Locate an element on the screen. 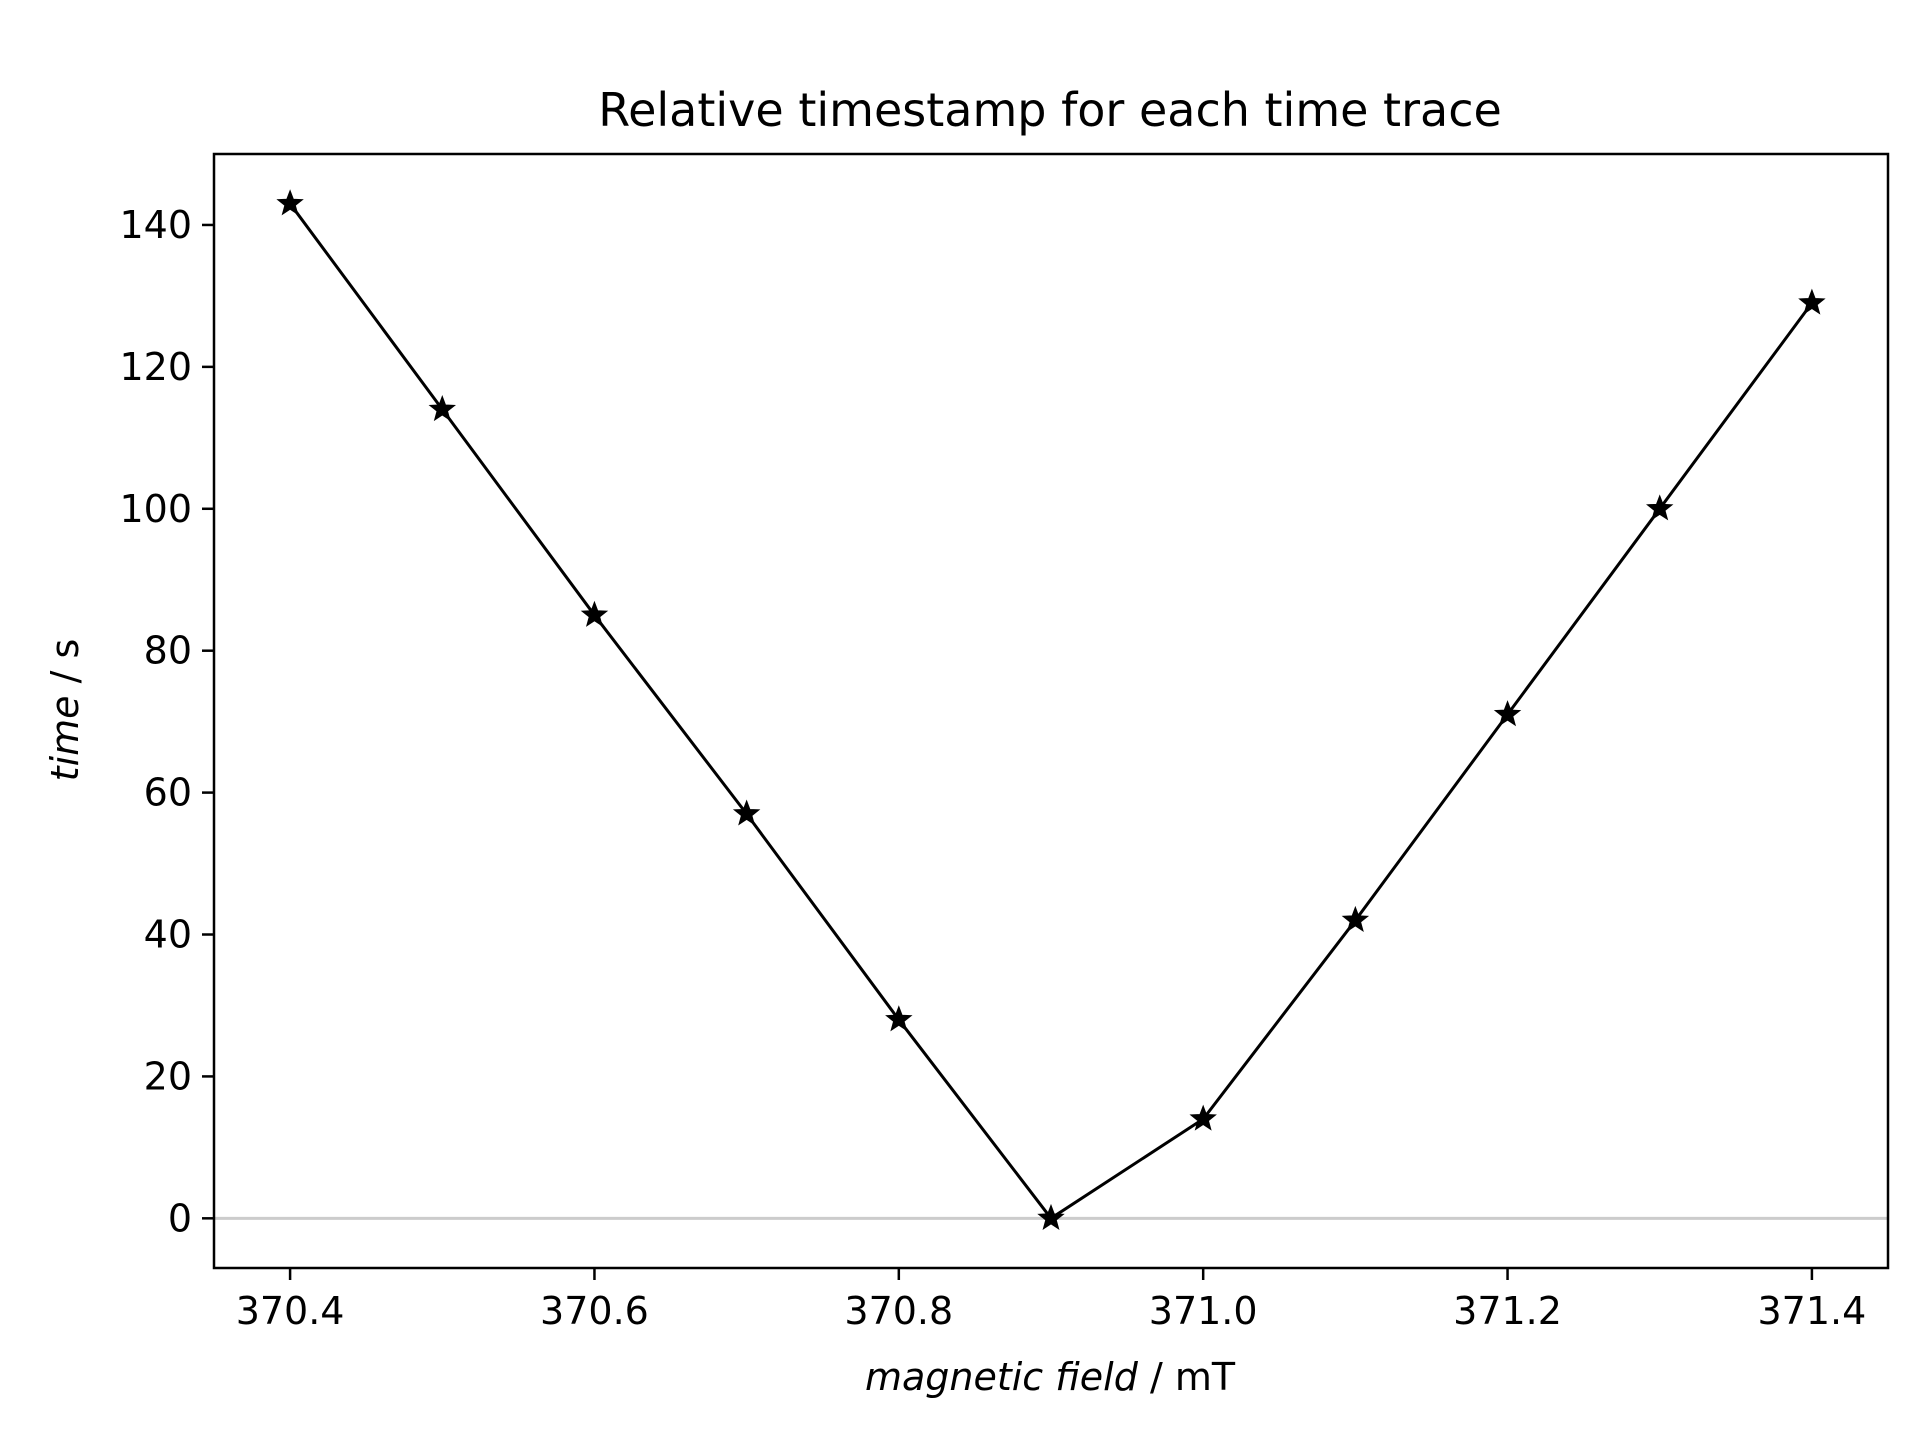 This screenshot has width=1920, height=1440. x-axis-label: magnetic field / mT is located at coordinates (1050, 1377).